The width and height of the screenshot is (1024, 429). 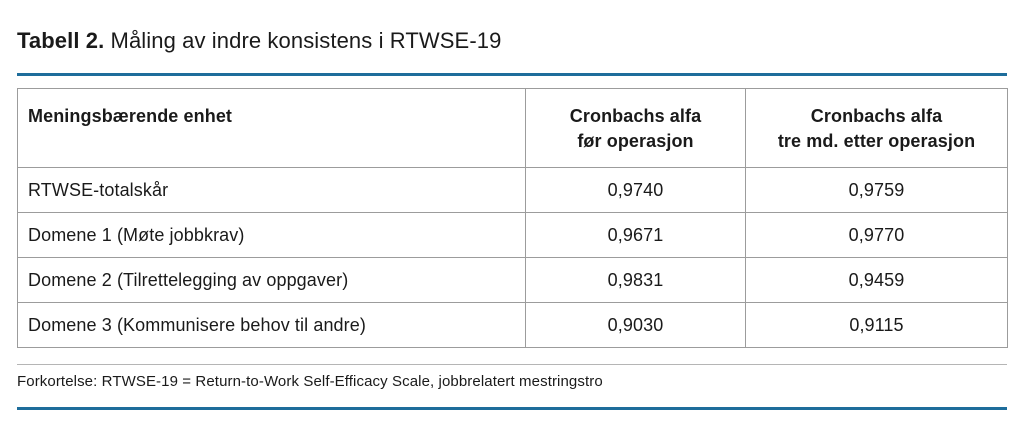 I want to click on alpha-after-value: 0,9459, so click(x=876, y=280).